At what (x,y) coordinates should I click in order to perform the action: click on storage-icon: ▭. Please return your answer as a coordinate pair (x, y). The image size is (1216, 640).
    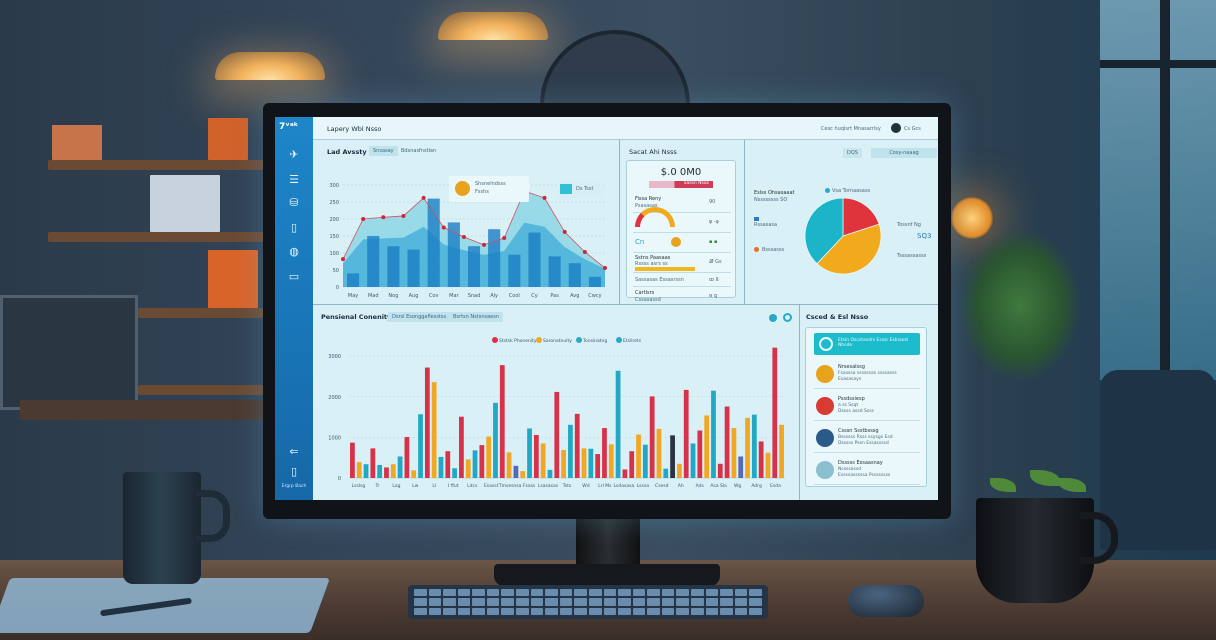
    Looking at the image, I should click on (294, 276).